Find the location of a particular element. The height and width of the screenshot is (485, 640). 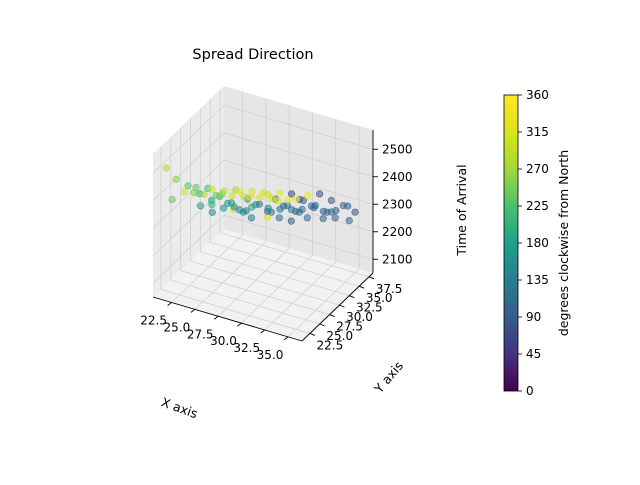

y-tick-label: 27.5 is located at coordinates (349, 327).